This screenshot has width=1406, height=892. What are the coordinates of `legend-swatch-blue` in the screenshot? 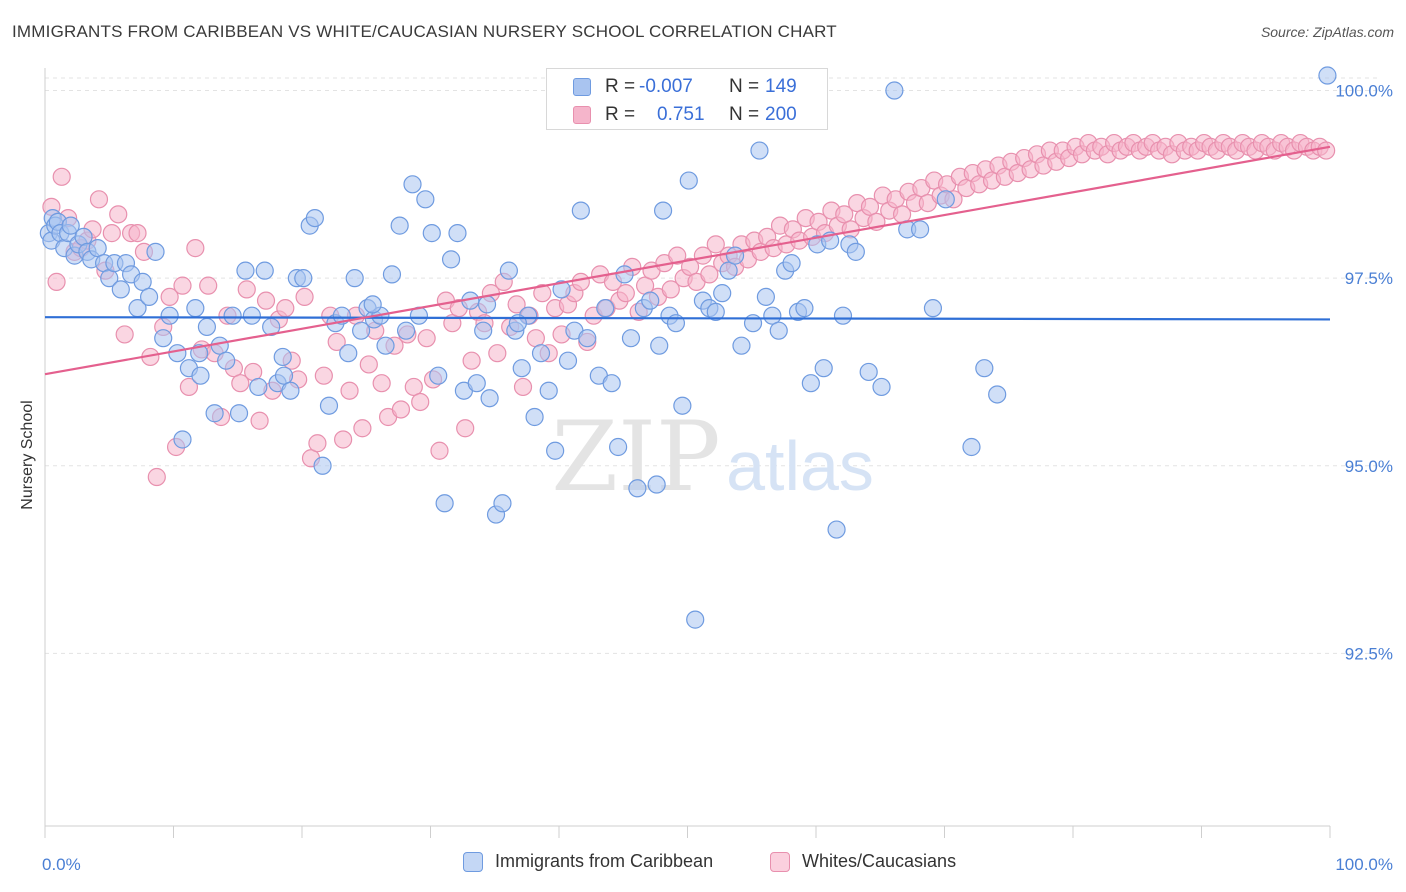 It's located at (473, 861).